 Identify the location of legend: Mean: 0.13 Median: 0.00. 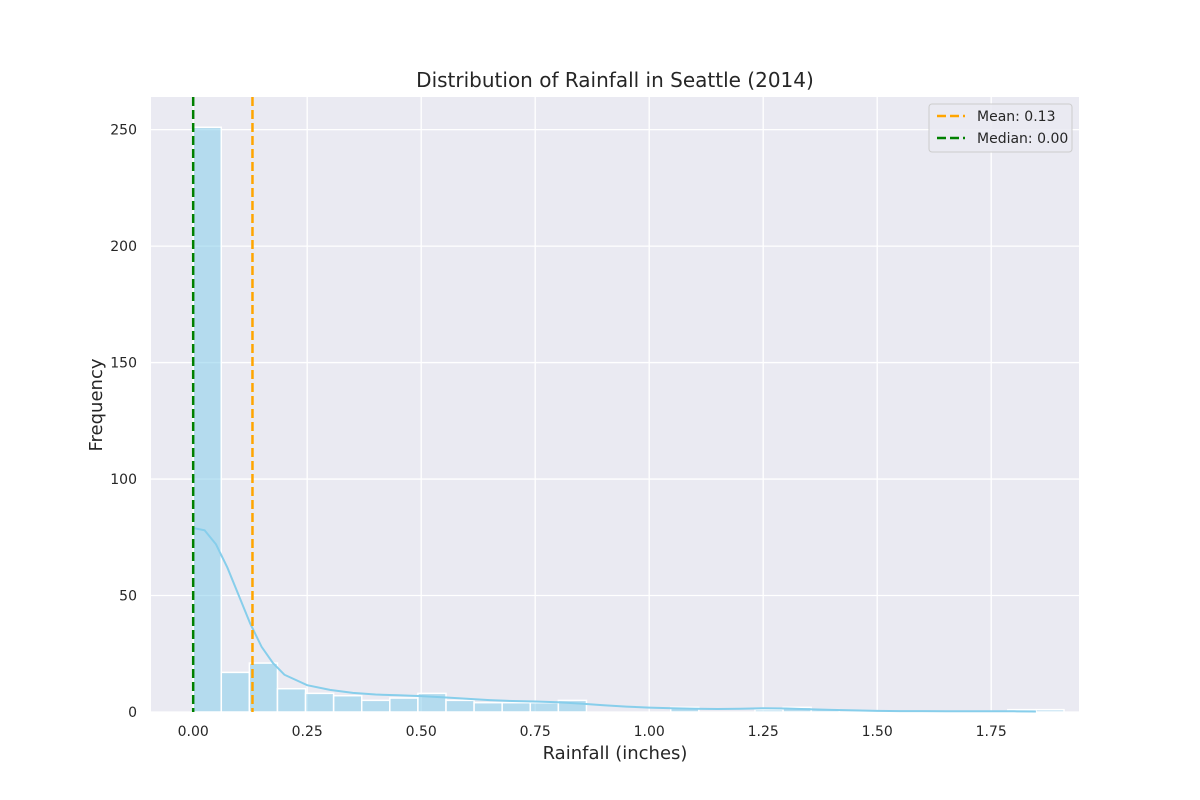
(1000, 128).